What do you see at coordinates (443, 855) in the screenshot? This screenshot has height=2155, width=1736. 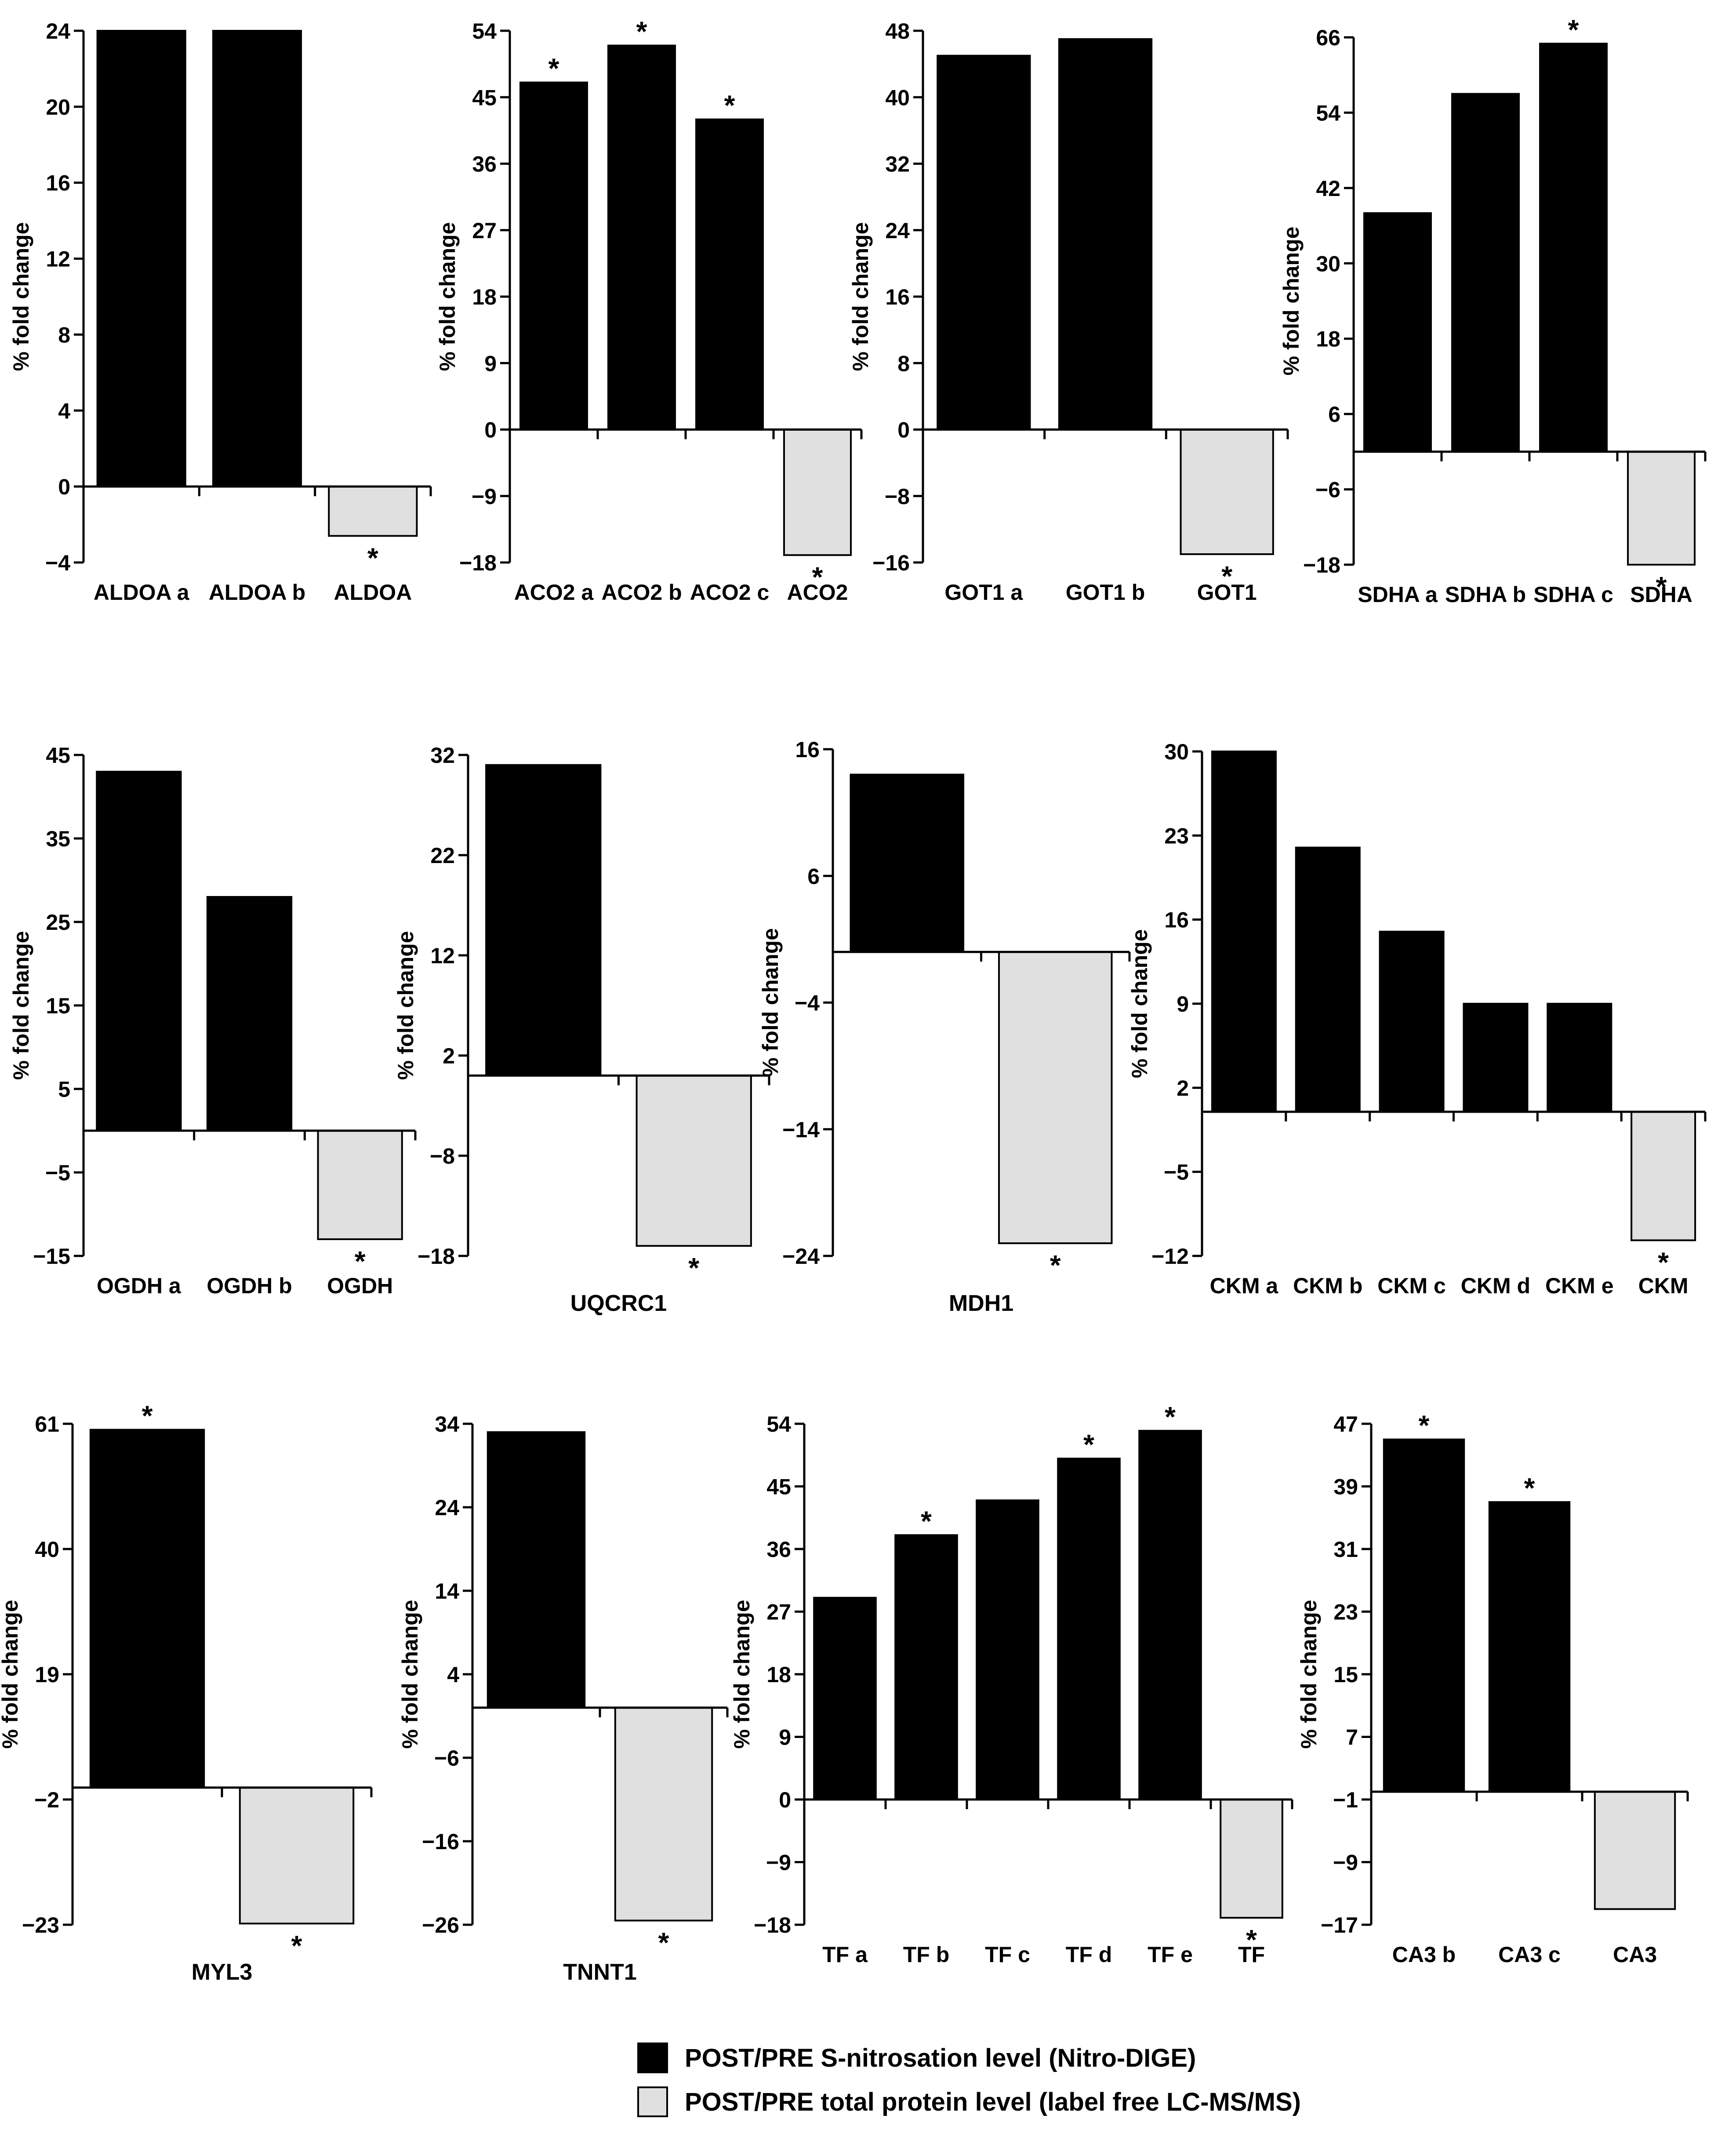 I see `y-tick-label: 22` at bounding box center [443, 855].